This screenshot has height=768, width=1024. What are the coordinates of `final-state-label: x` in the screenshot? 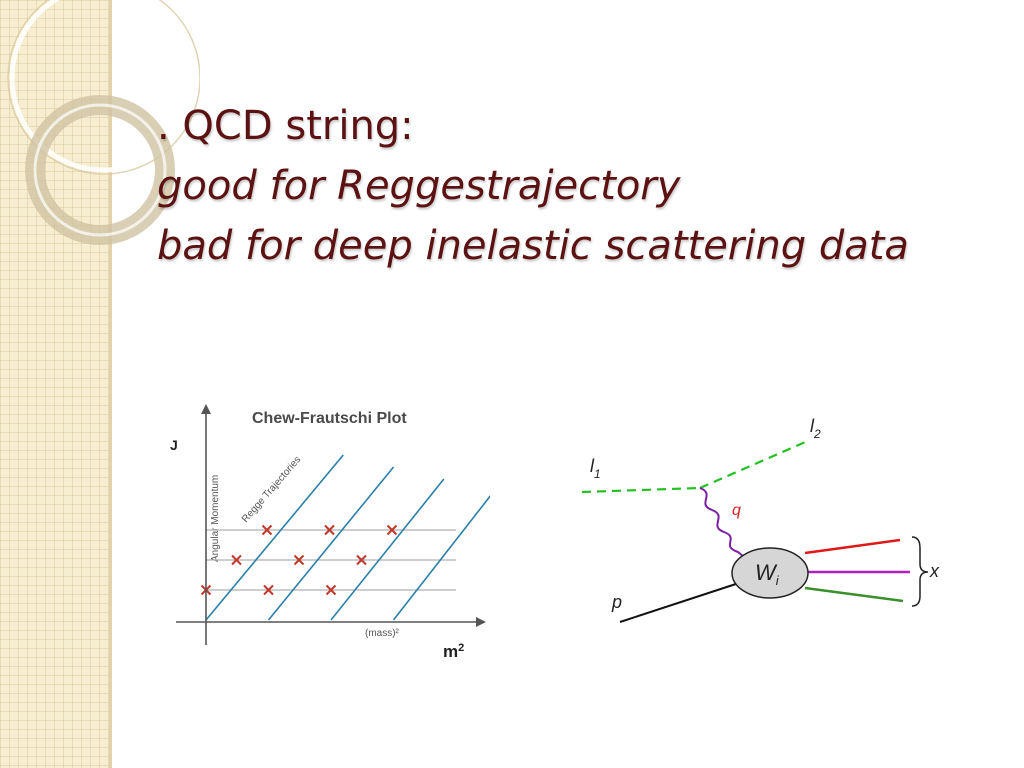 It's located at (934, 571).